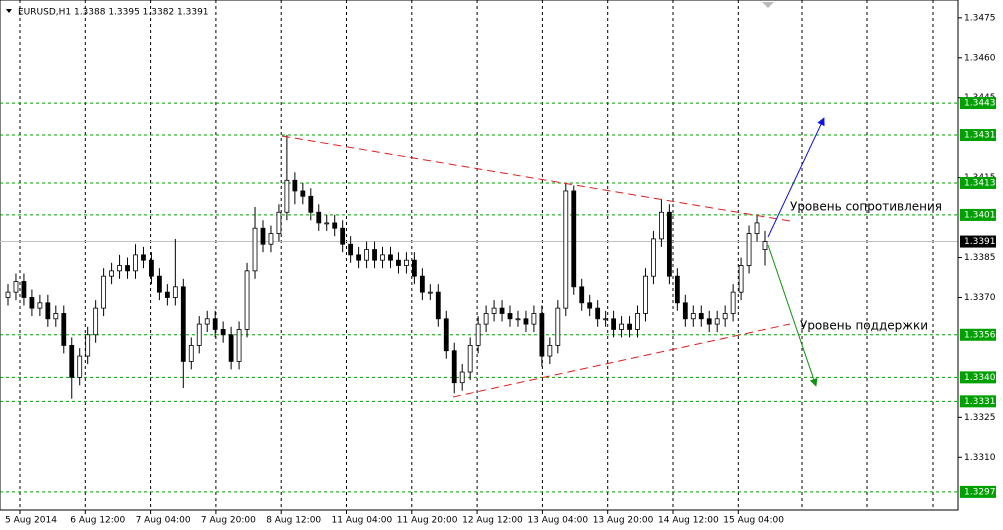  Describe the element at coordinates (980, 258) in the screenshot. I see `y-tick-label: 1.3385` at that location.